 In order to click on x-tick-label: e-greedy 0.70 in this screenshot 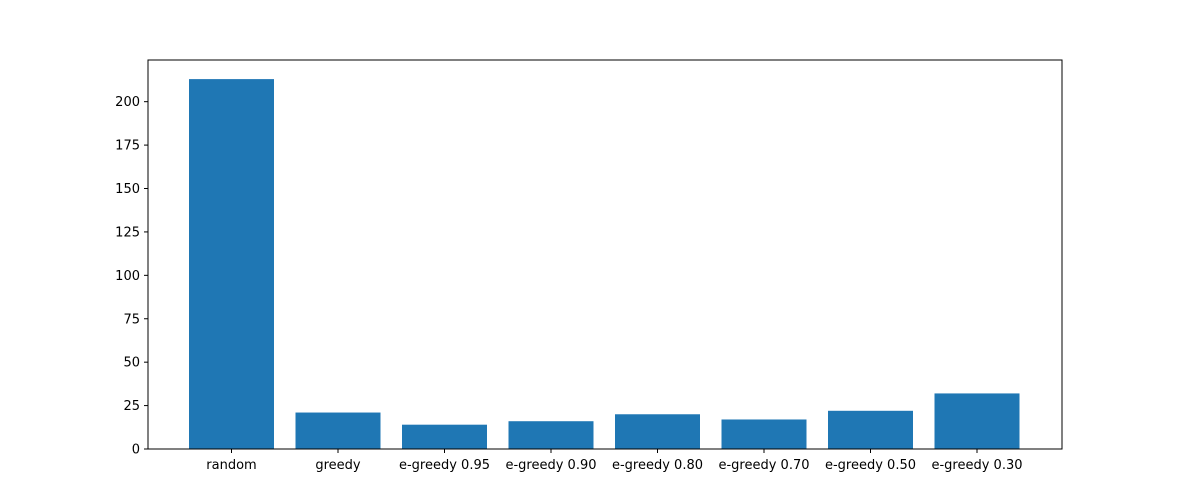, I will do `click(763, 465)`.